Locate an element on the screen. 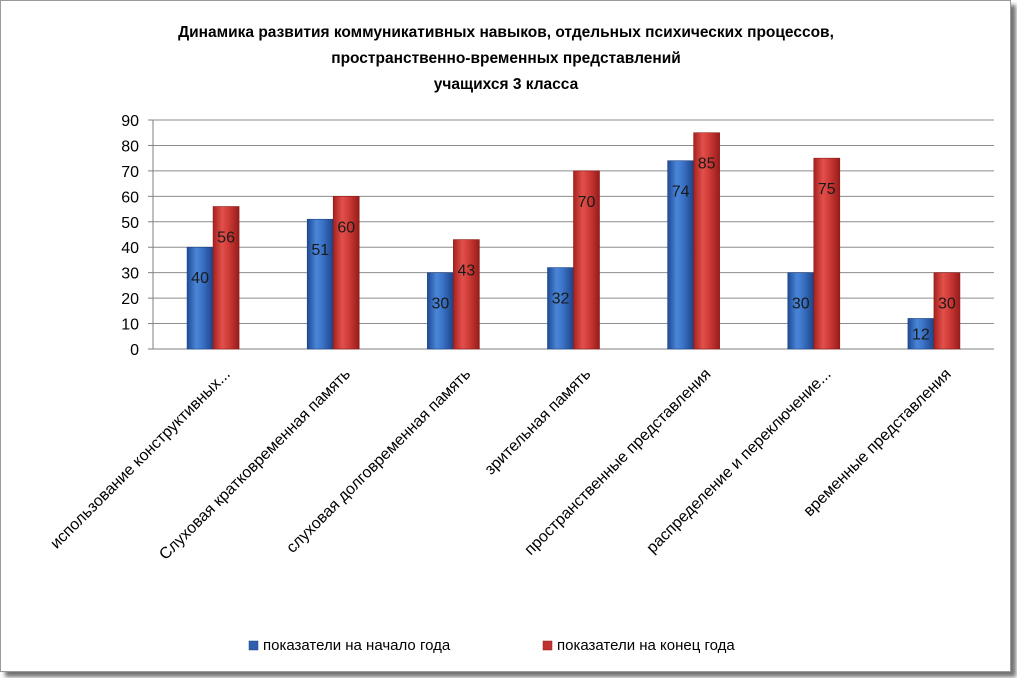 Image resolution: width=1017 pixels, height=678 pixels. legend-label-start: показатели на начало года is located at coordinates (357, 645).